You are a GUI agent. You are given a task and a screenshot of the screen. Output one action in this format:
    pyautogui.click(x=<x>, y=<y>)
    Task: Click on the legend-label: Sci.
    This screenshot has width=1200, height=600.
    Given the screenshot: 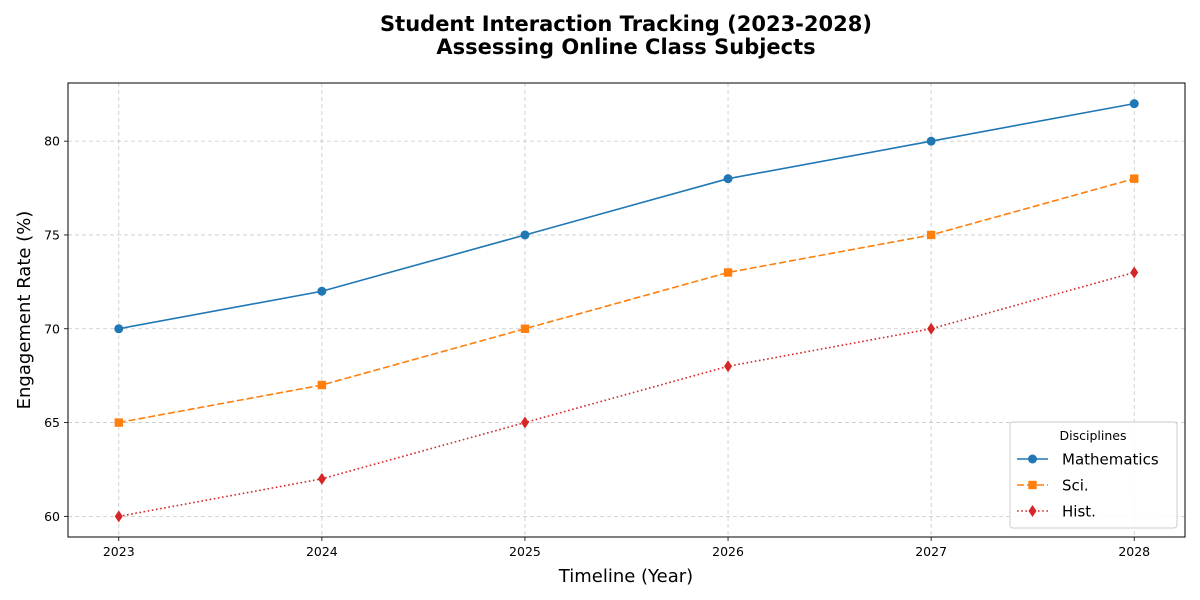 What is the action you would take?
    pyautogui.click(x=1075, y=486)
    